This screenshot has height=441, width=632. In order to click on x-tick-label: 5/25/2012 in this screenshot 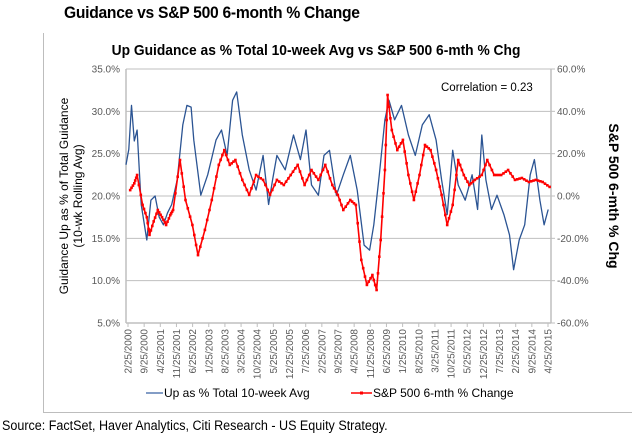, I will do `click(468, 351)`.